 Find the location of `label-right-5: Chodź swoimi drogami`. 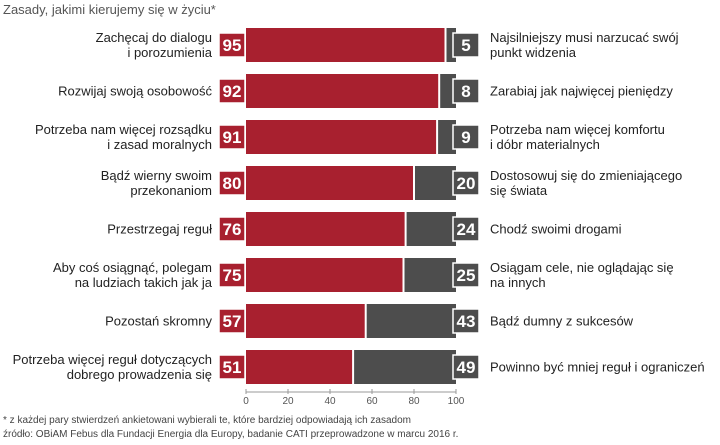

label-right-5: Chodź swoimi drogami is located at coordinates (556, 229).